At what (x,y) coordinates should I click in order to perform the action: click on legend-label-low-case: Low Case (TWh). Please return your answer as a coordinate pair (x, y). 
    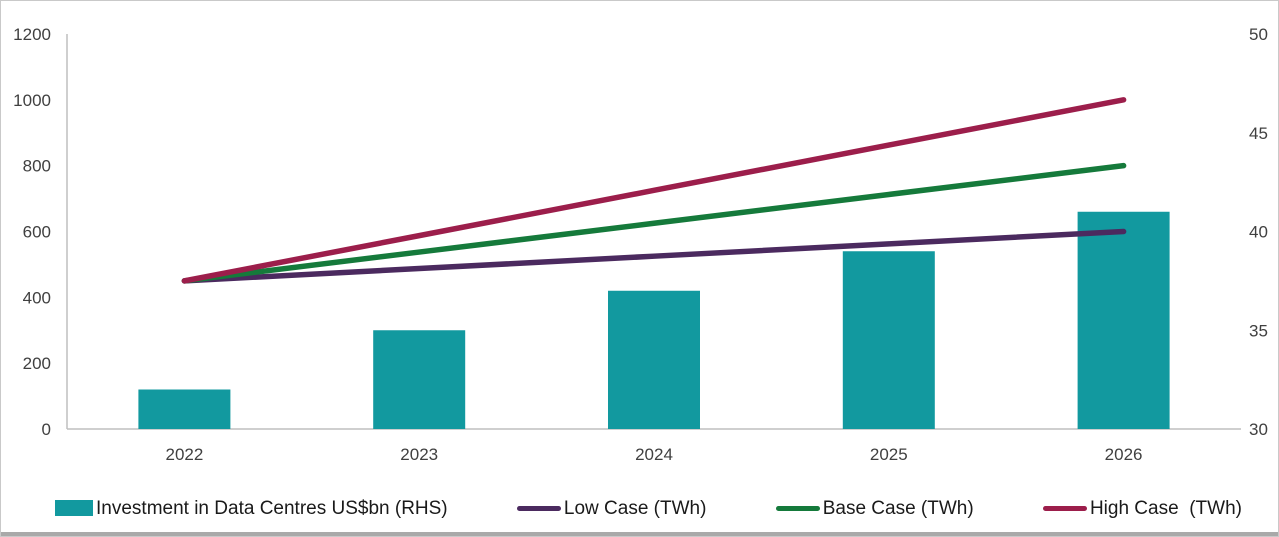
    Looking at the image, I should click on (635, 508).